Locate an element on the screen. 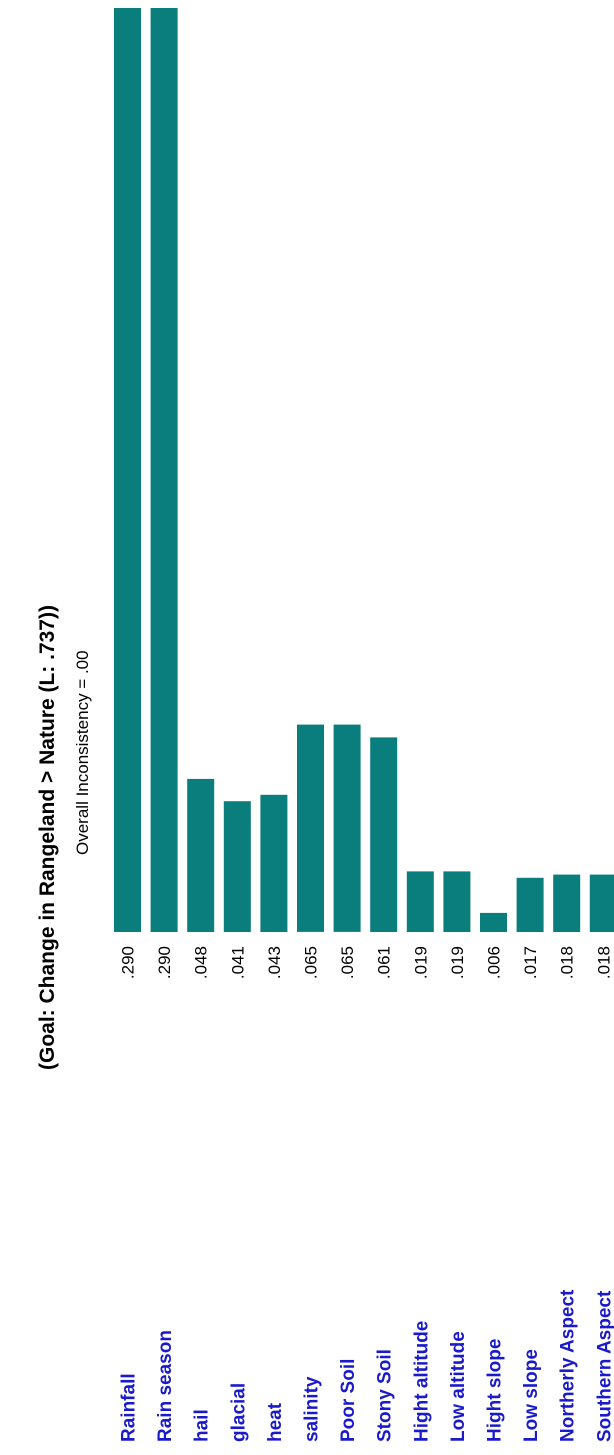  value-label-6: .065 is located at coordinates (311, 962).